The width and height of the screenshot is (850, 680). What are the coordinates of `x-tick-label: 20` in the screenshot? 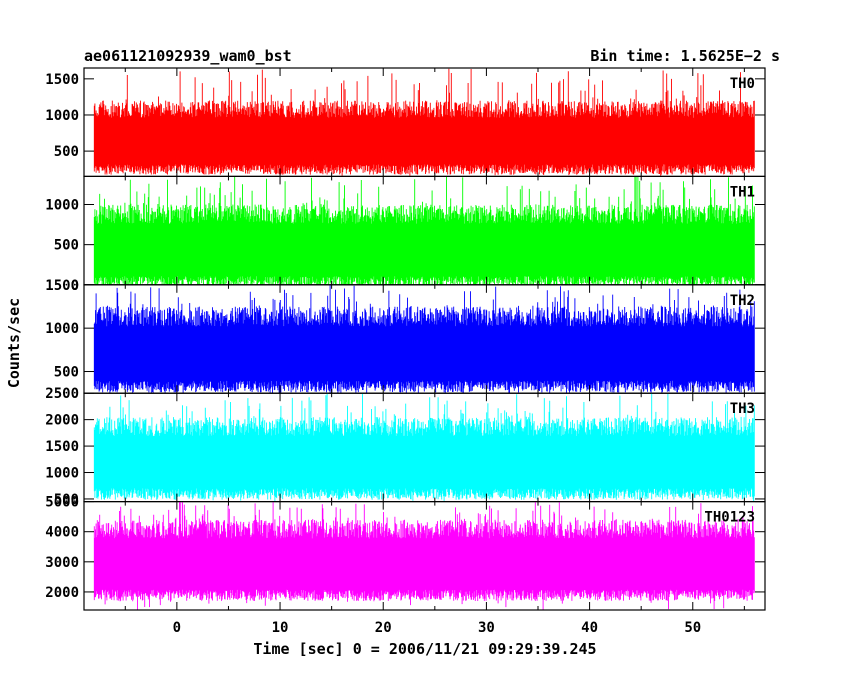 It's located at (383, 628).